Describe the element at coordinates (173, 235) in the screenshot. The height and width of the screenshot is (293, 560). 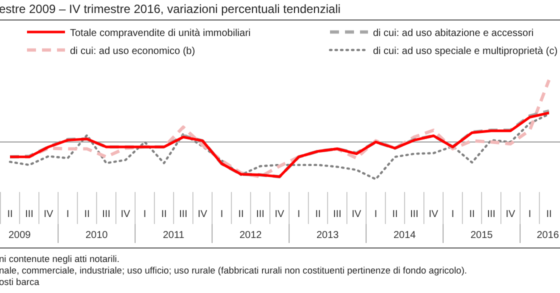
I see `text: 2011` at that location.